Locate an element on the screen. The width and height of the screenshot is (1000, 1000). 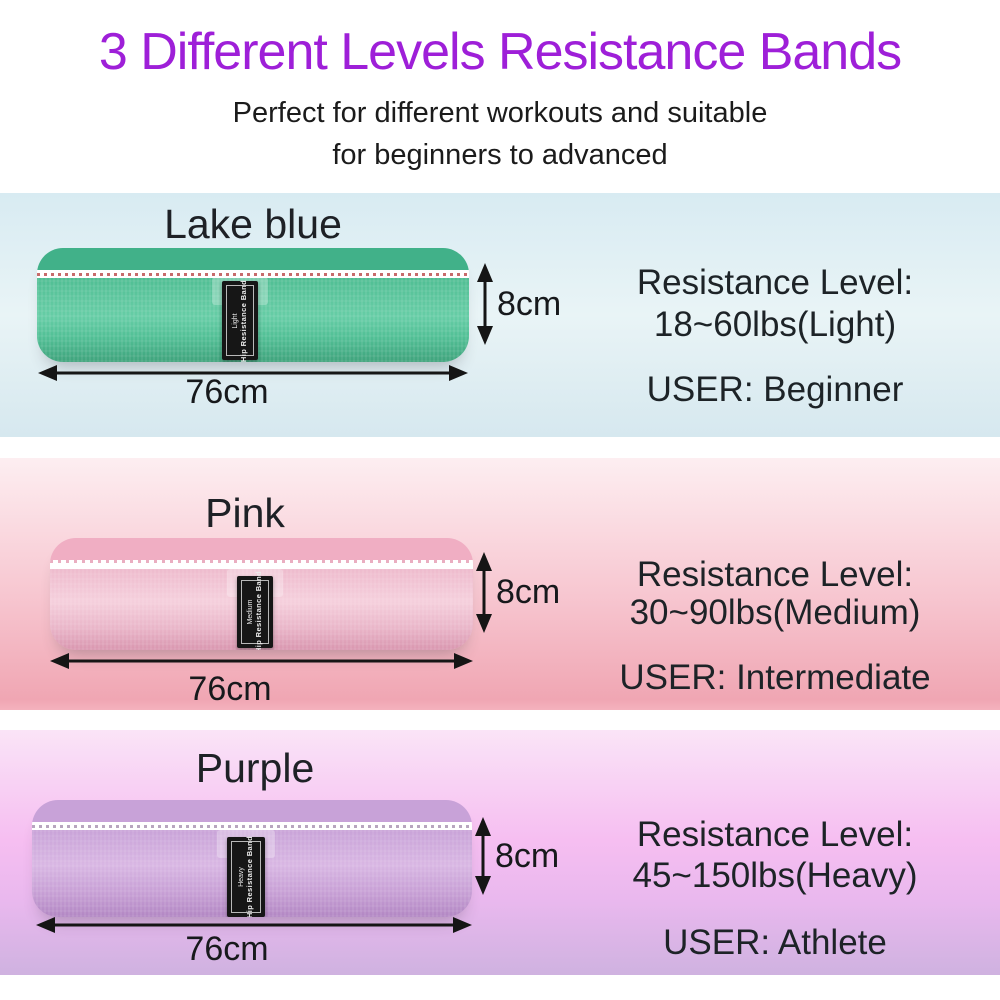
resistance-band-photo-pink: Medium Hip Resistance Band is located at coordinates (261, 594).